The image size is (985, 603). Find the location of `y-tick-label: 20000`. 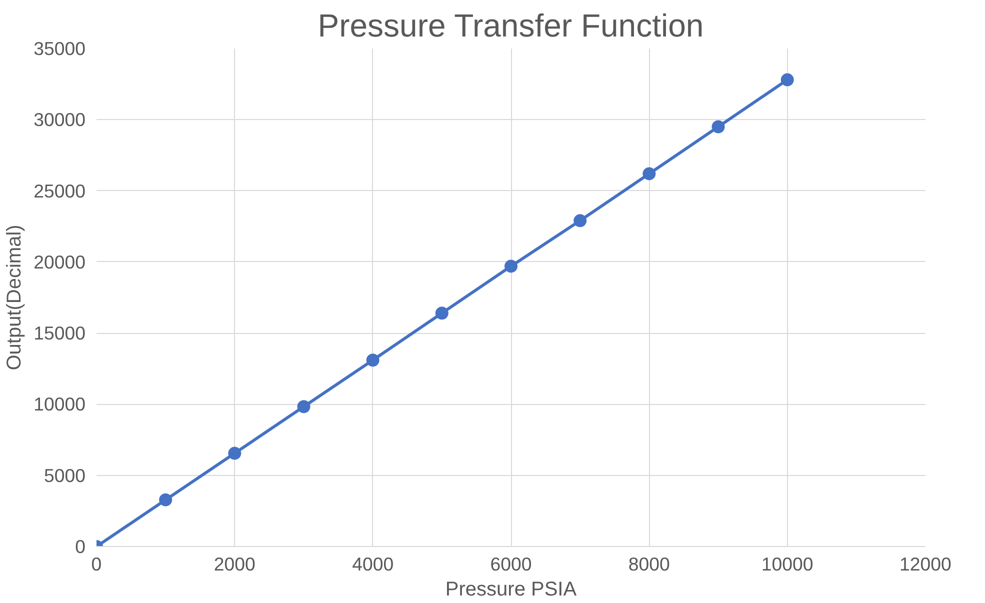

y-tick-label: 20000 is located at coordinates (60, 261).